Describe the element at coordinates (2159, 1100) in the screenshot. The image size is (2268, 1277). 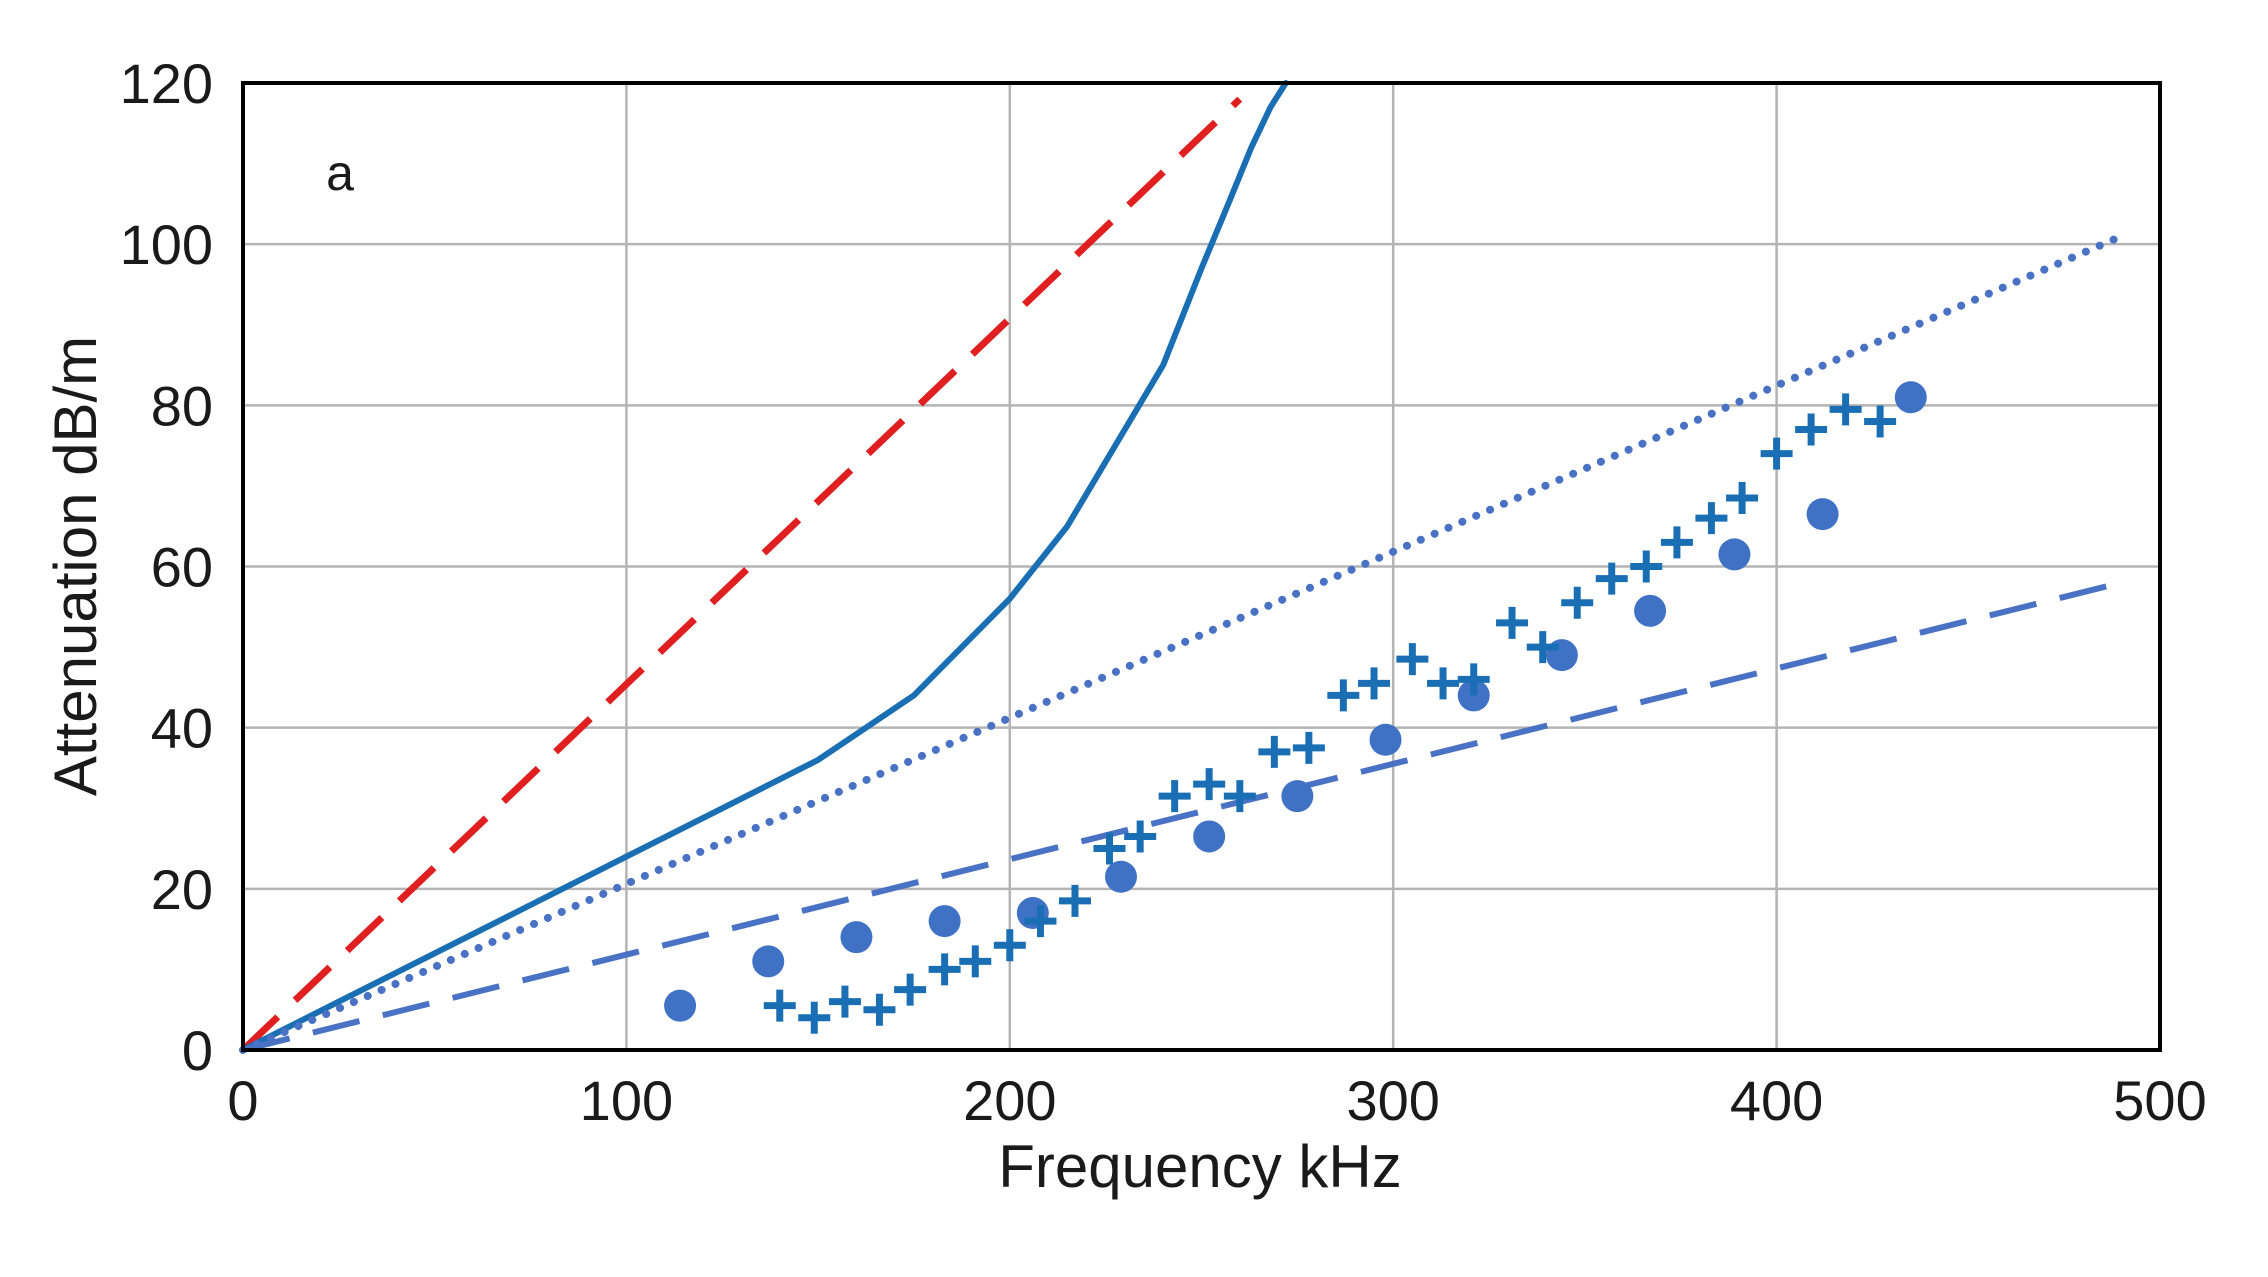
I see `x-tick-label: 500` at that location.